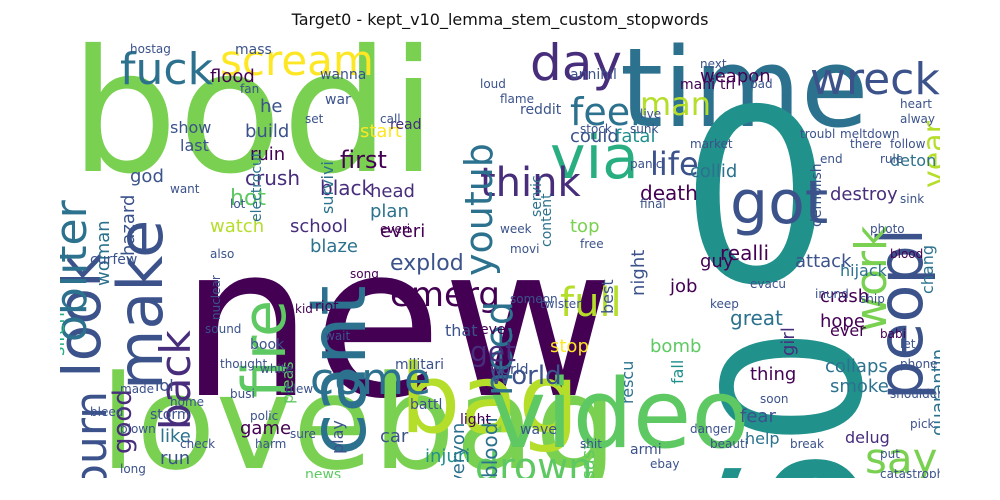 The height and width of the screenshot is (500, 1000). I want to click on cloud-word: armi, so click(646, 450).